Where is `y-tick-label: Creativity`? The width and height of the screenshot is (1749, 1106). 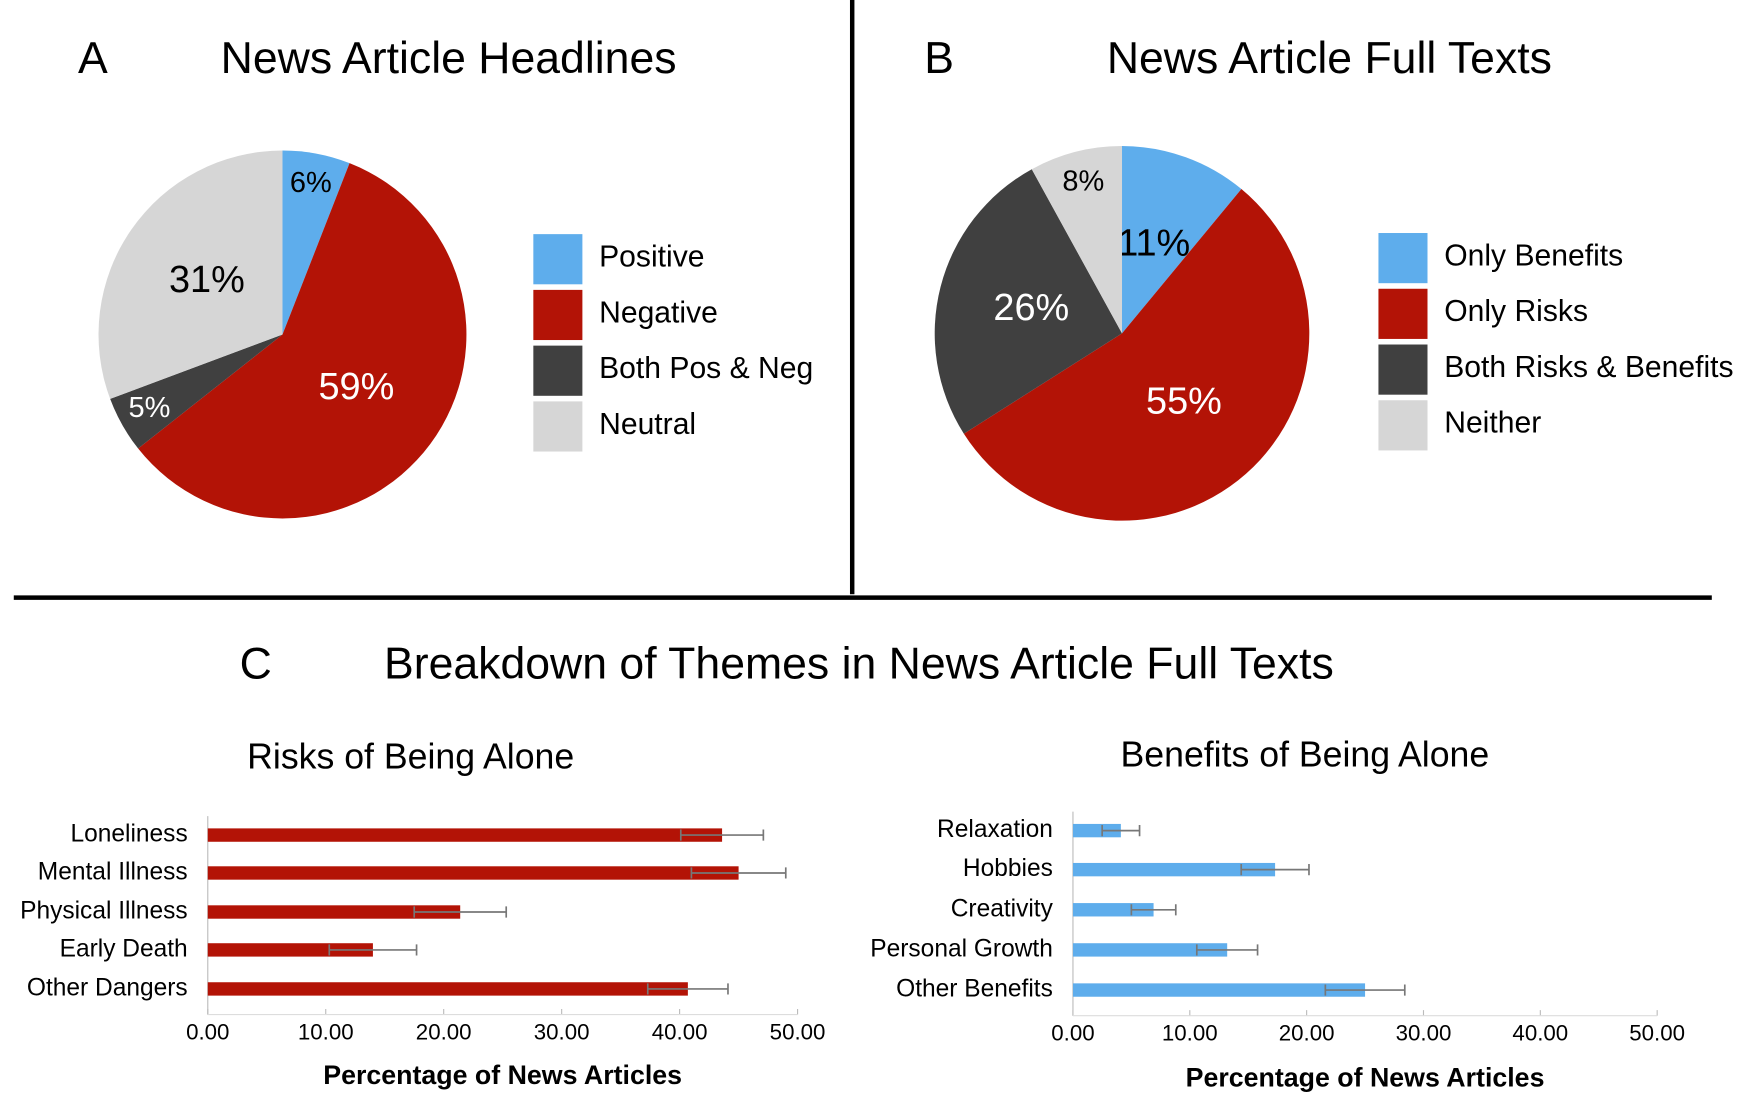
y-tick-label: Creativity is located at coordinates (1002, 908).